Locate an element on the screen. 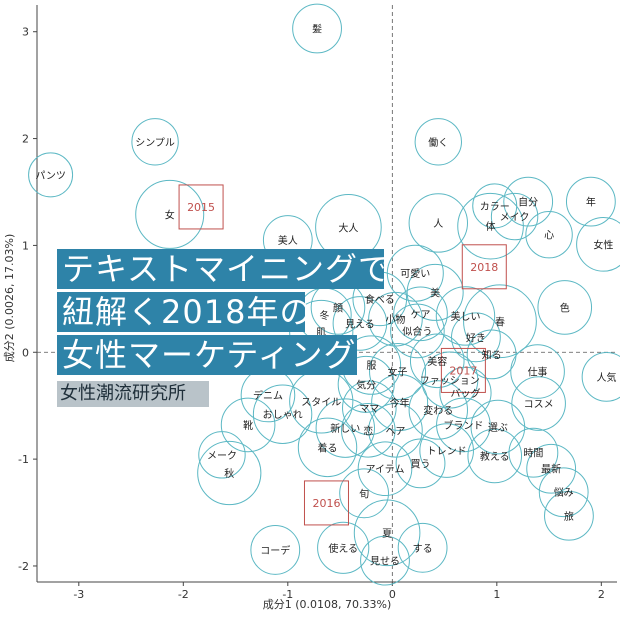  year-label: 2018 is located at coordinates (484, 267).